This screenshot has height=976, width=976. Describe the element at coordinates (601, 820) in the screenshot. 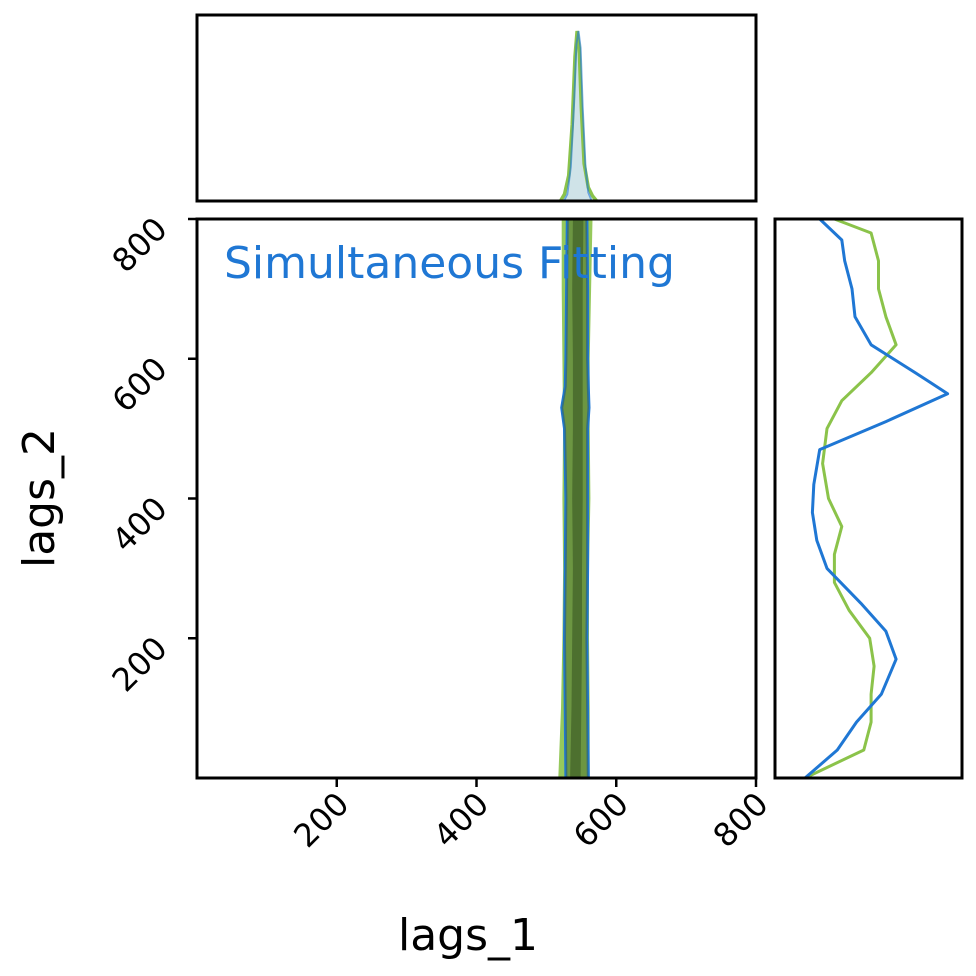

I see `x-tick-label: 600` at that location.